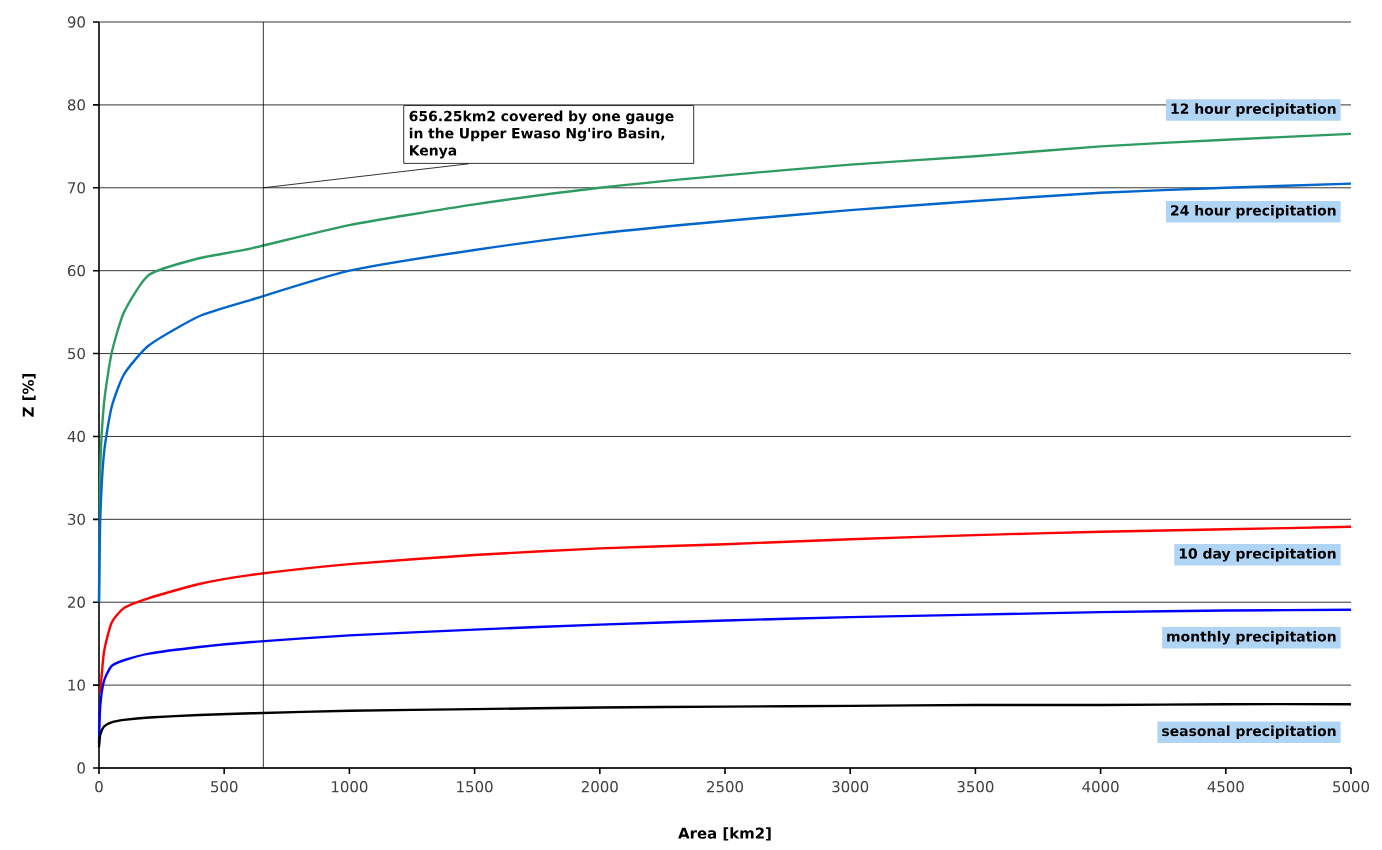 This screenshot has width=1382, height=850. What do you see at coordinates (725, 676) in the screenshot?
I see `line-series` at bounding box center [725, 676].